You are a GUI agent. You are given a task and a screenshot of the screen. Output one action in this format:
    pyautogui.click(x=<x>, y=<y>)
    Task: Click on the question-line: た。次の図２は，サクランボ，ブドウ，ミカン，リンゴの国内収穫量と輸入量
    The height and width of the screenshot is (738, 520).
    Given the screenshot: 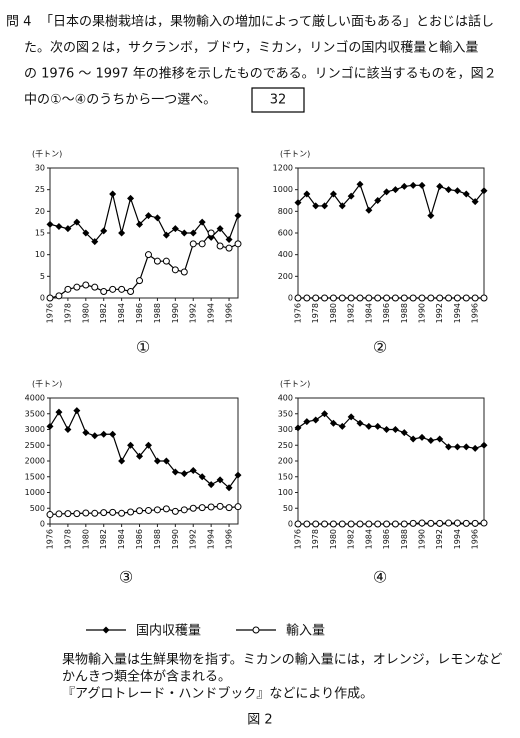 What is the action you would take?
    pyautogui.click(x=251, y=48)
    